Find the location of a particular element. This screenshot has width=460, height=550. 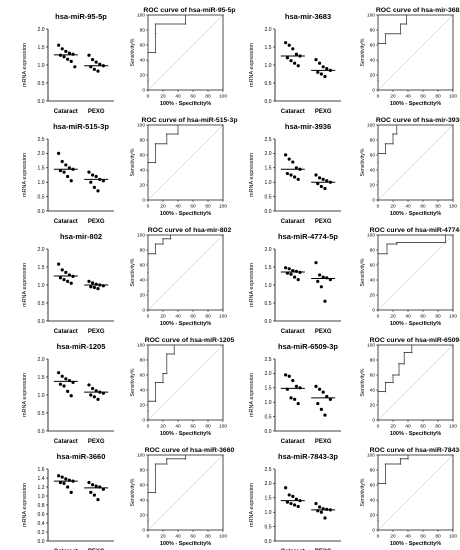

y-tick-label: 2.5 is located at coordinates (268, 140).